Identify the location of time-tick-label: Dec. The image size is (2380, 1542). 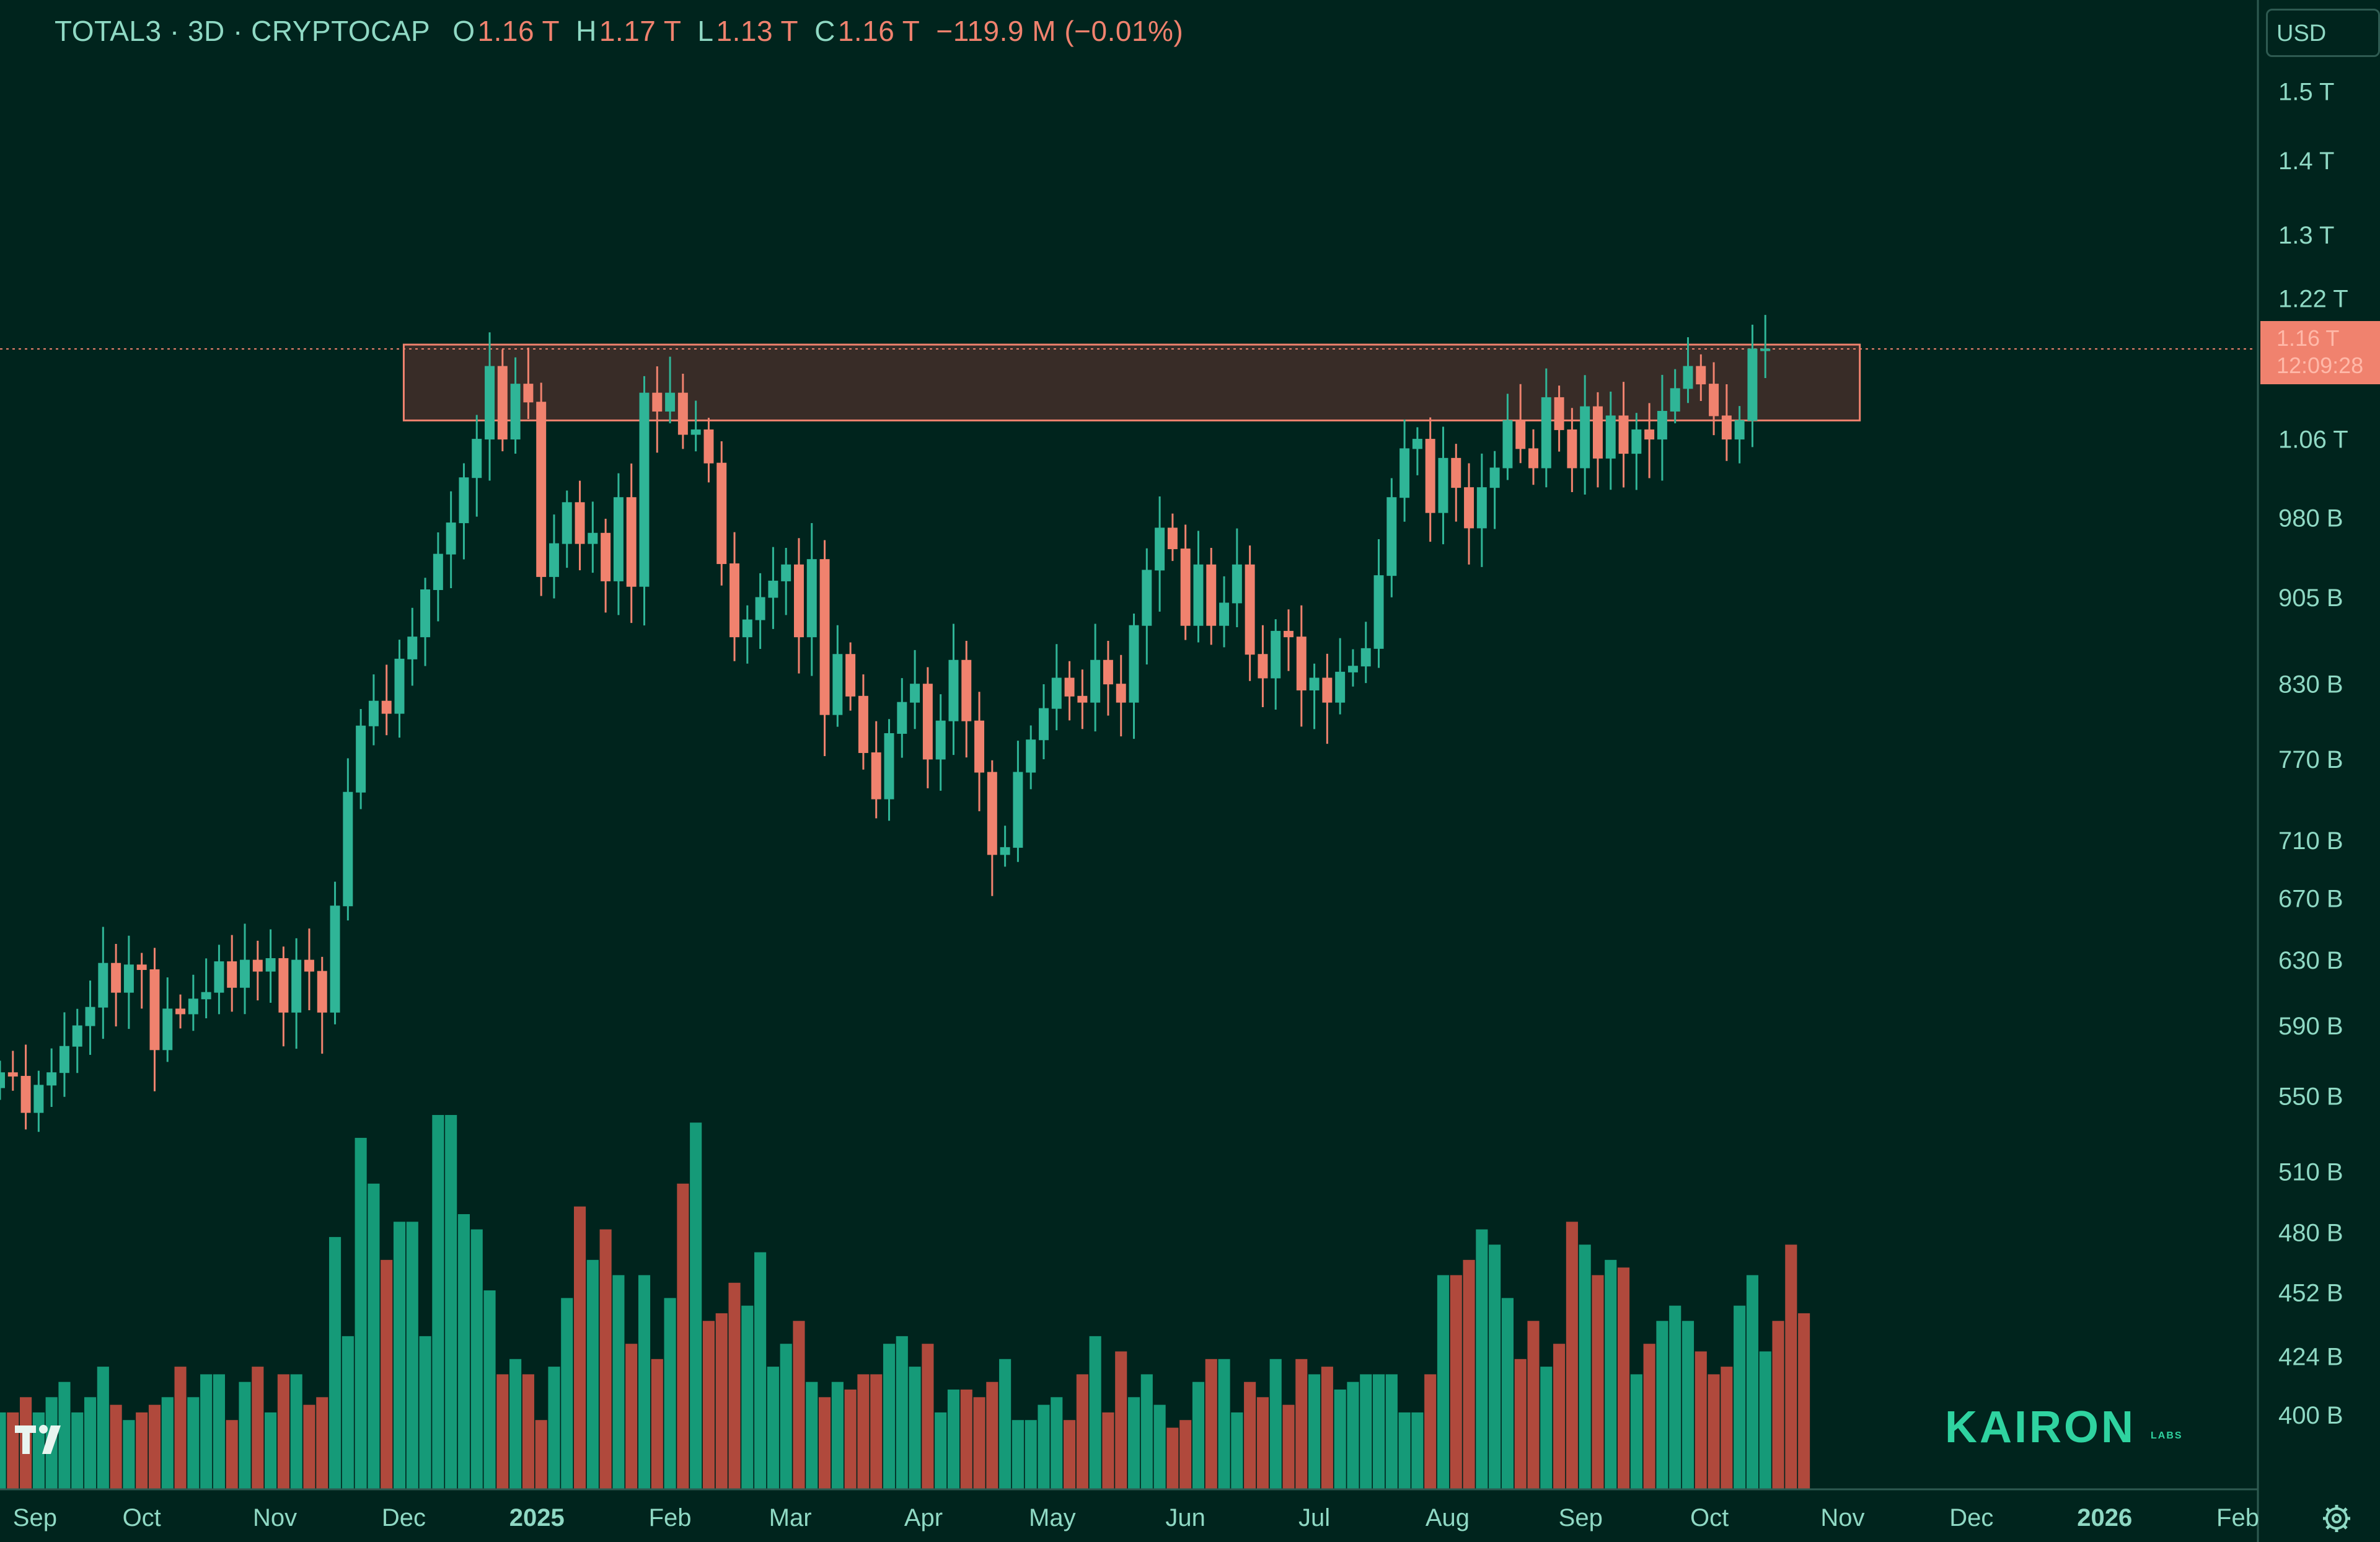
(1971, 1517).